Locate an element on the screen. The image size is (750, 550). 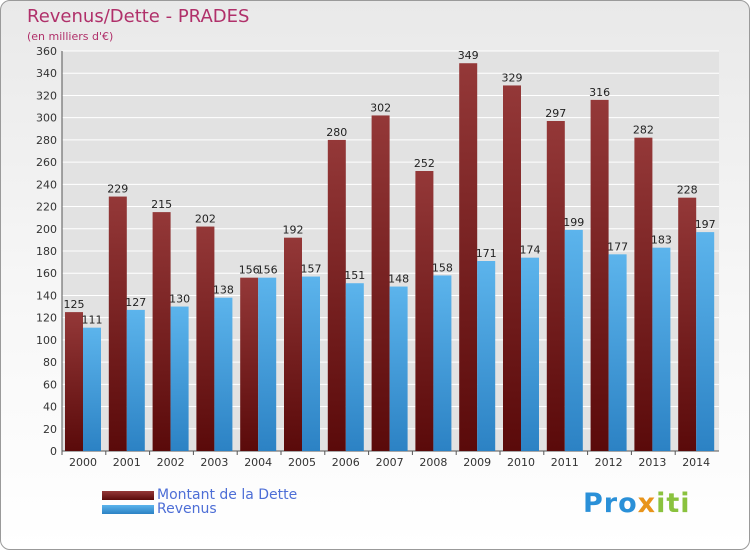
y-tick-label: 0 is located at coordinates (53, 451).